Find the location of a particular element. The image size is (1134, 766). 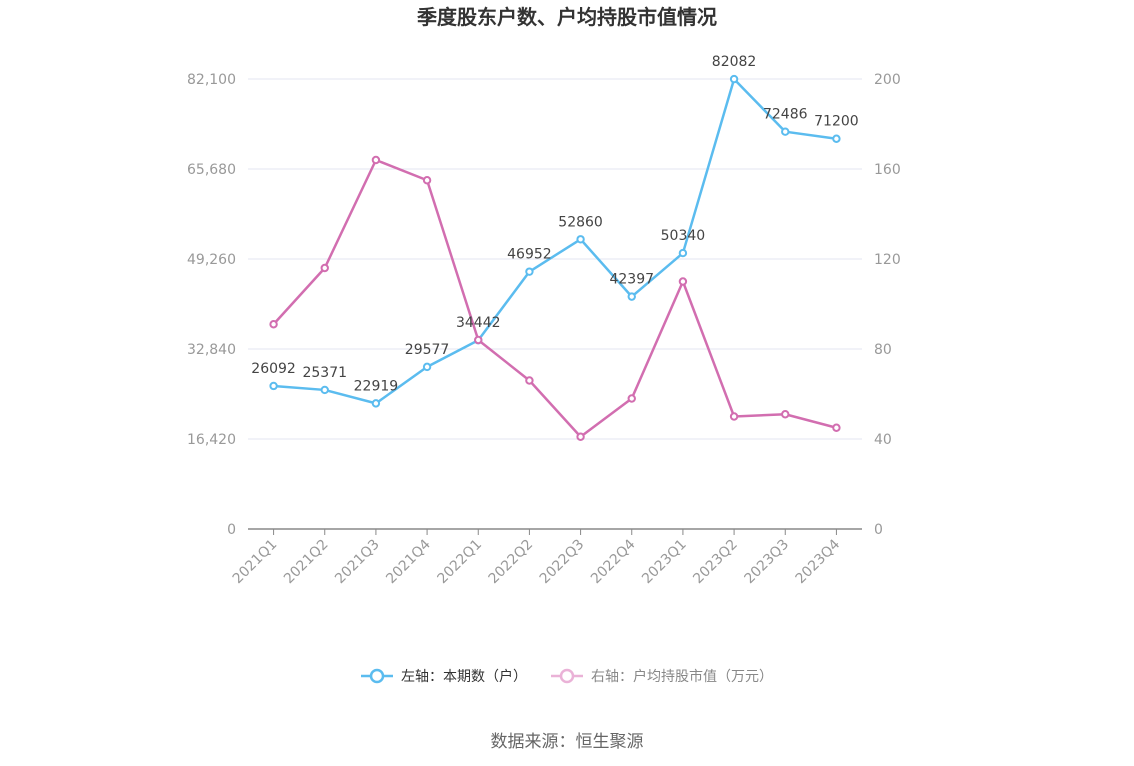

x-axis-tick-label: 2022Q1 is located at coordinates (459, 562).